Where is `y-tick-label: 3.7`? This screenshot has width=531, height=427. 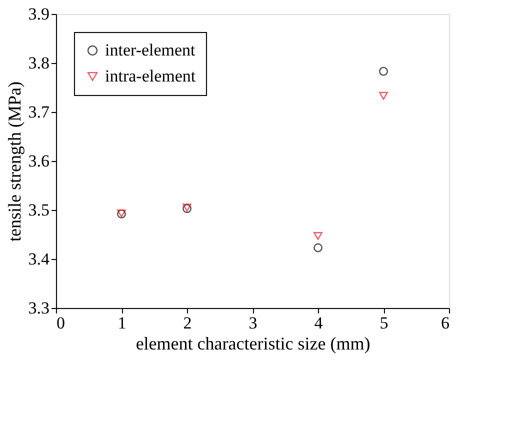 y-tick-label: 3.7 is located at coordinates (39, 112).